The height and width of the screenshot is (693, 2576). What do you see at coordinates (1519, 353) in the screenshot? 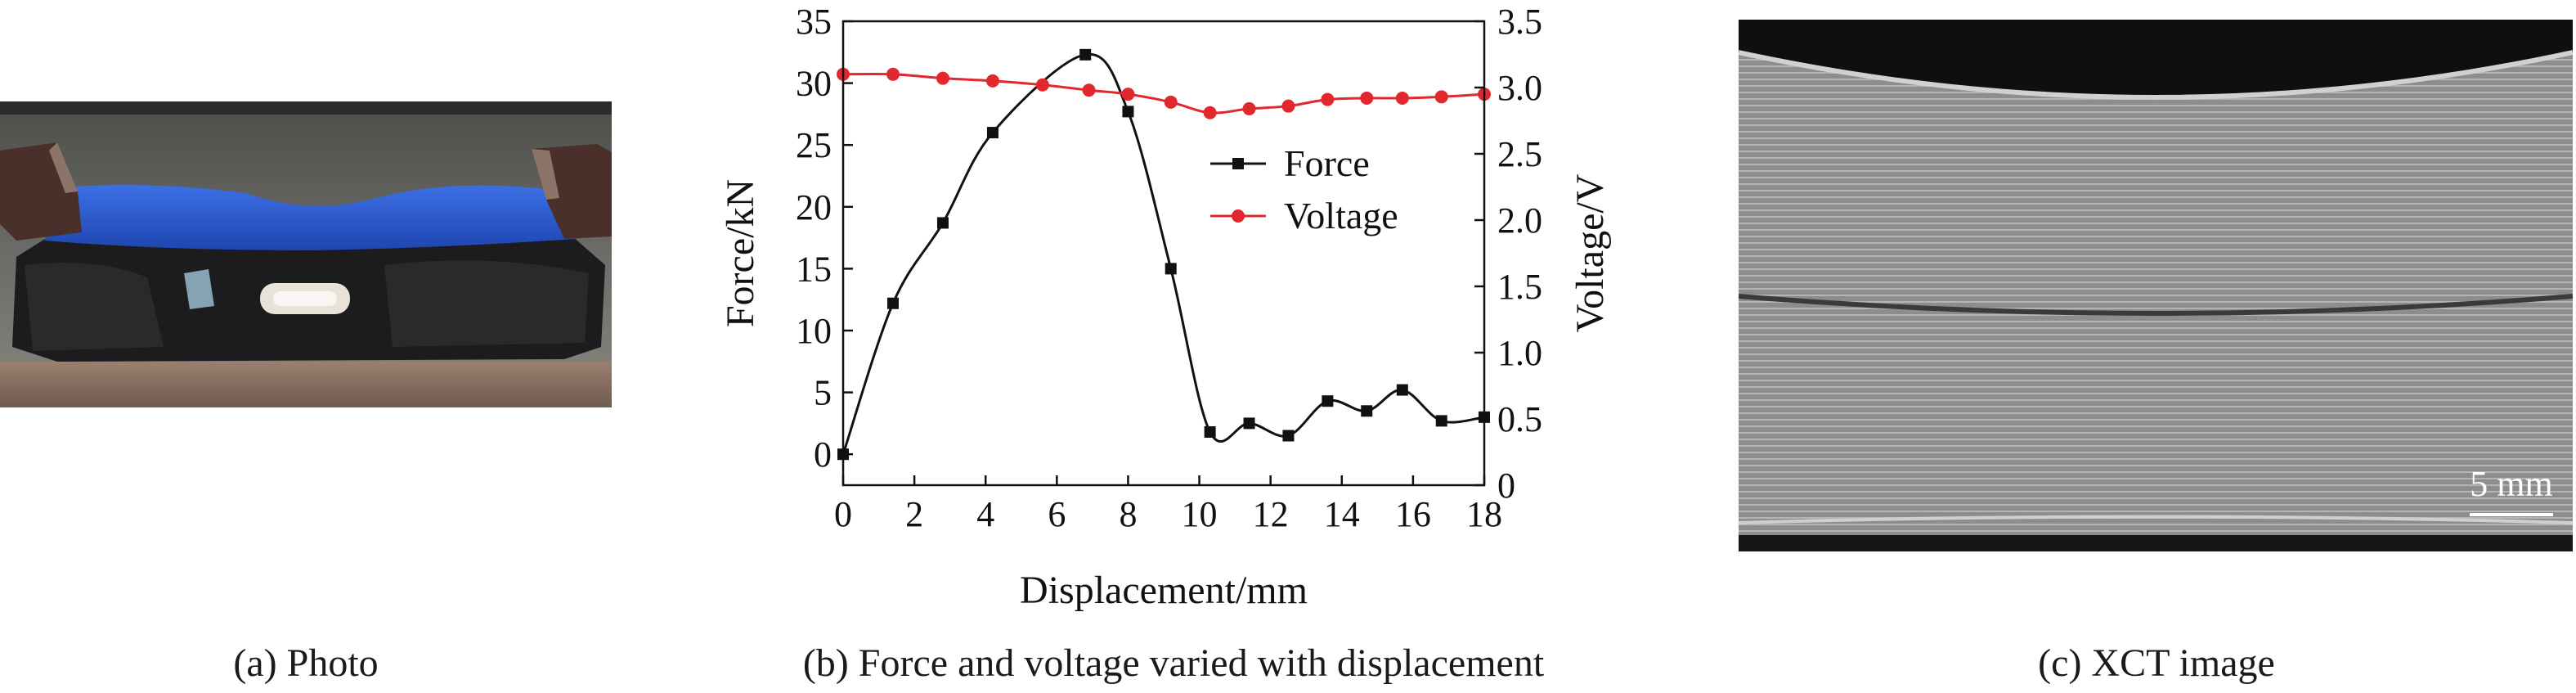
I see `y-right-tick-label: 1.0` at bounding box center [1519, 353].